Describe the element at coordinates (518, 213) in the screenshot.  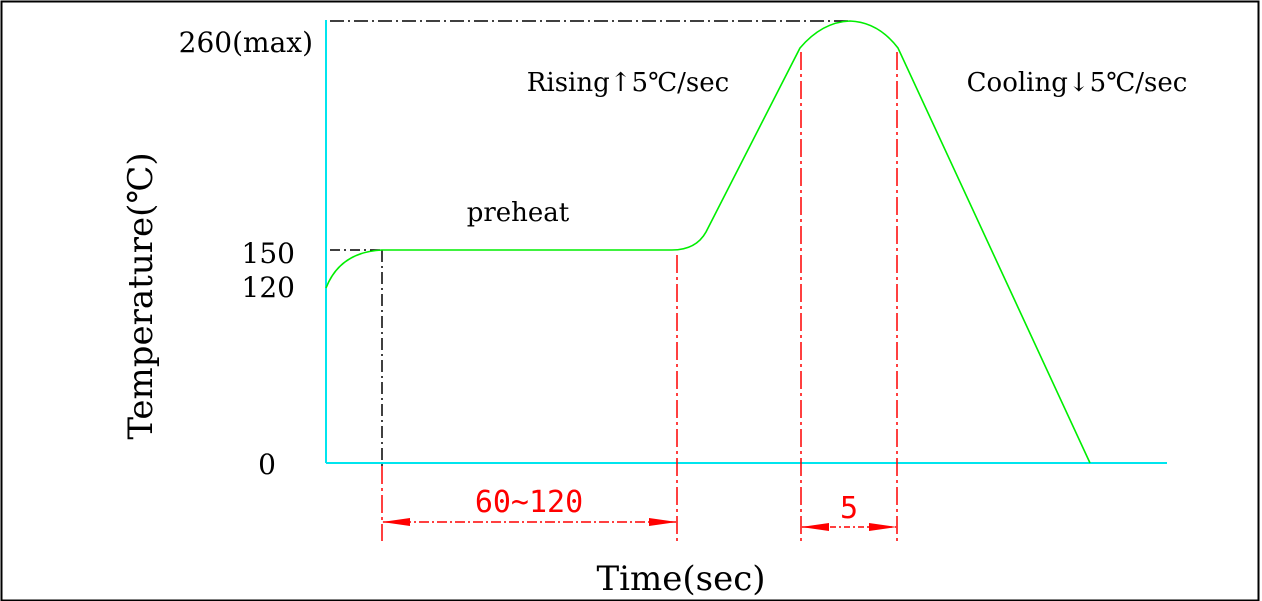
I see `preheat-label: preheat` at that location.